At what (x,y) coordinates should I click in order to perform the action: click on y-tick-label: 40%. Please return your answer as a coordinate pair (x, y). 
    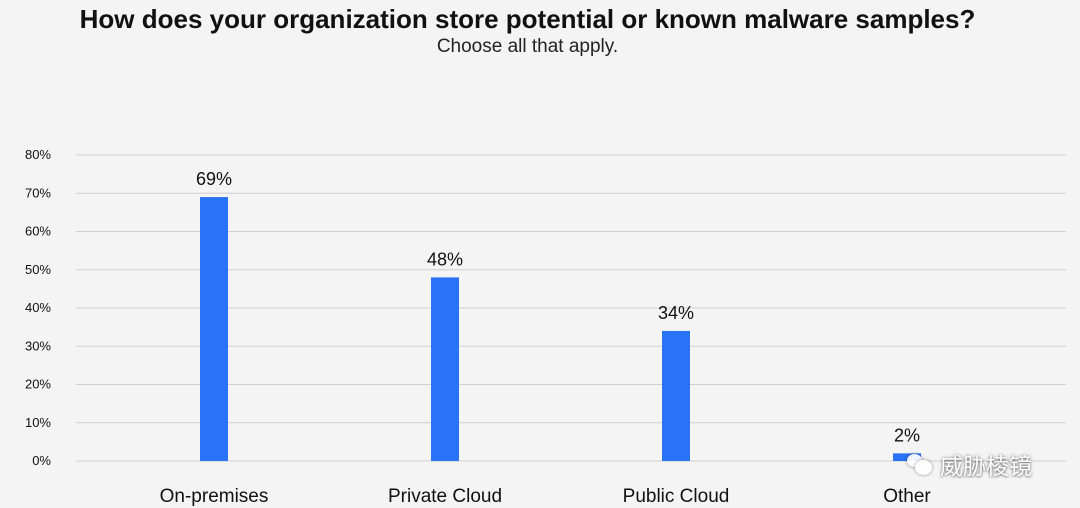
    Looking at the image, I should click on (38, 307).